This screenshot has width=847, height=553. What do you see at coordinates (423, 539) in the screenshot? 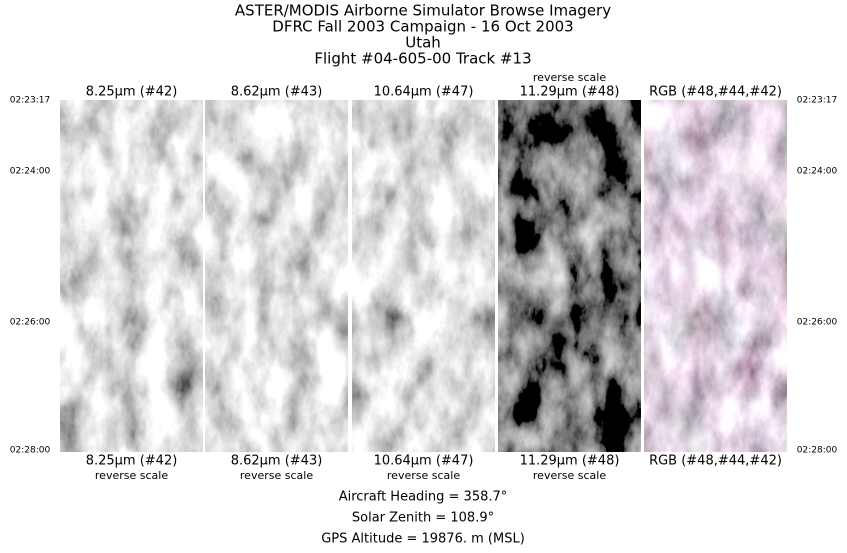
I see `footer-line: GPS Altitude = 19876. m (MSL)` at bounding box center [423, 539].